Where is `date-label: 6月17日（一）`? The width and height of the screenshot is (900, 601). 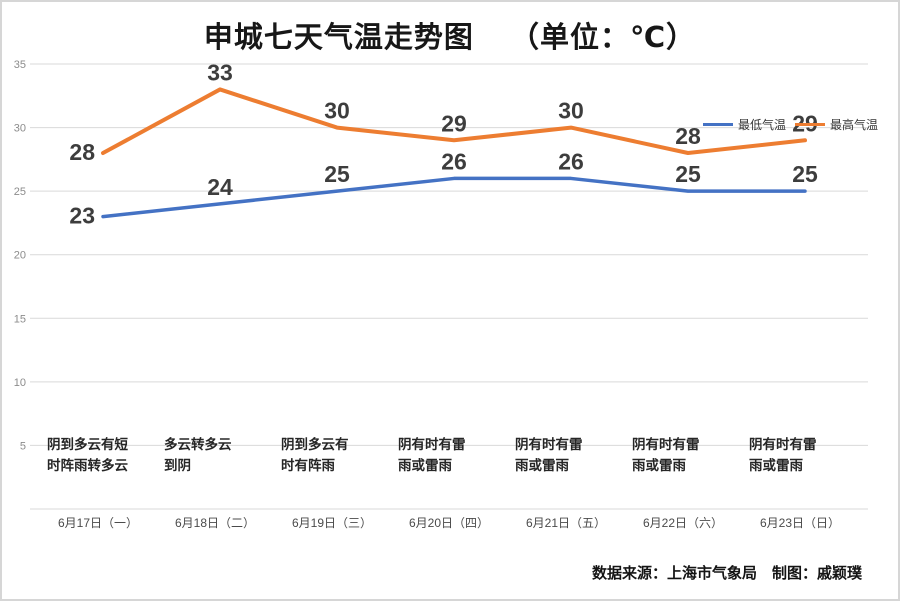
date-label: 6月17日（一） is located at coordinates (98, 523).